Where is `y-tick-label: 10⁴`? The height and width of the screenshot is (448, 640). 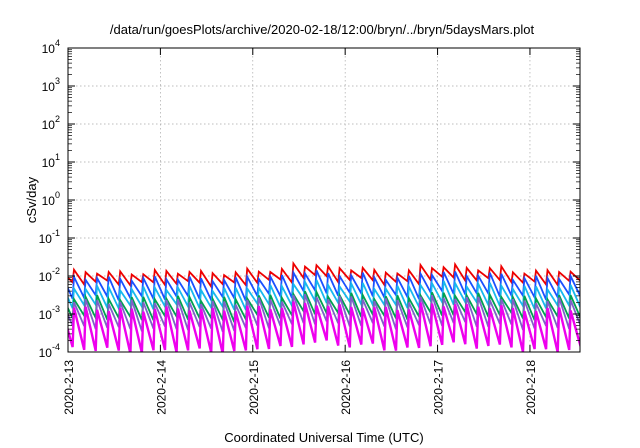
y-tick-label: 10⁴ is located at coordinates (51, 47).